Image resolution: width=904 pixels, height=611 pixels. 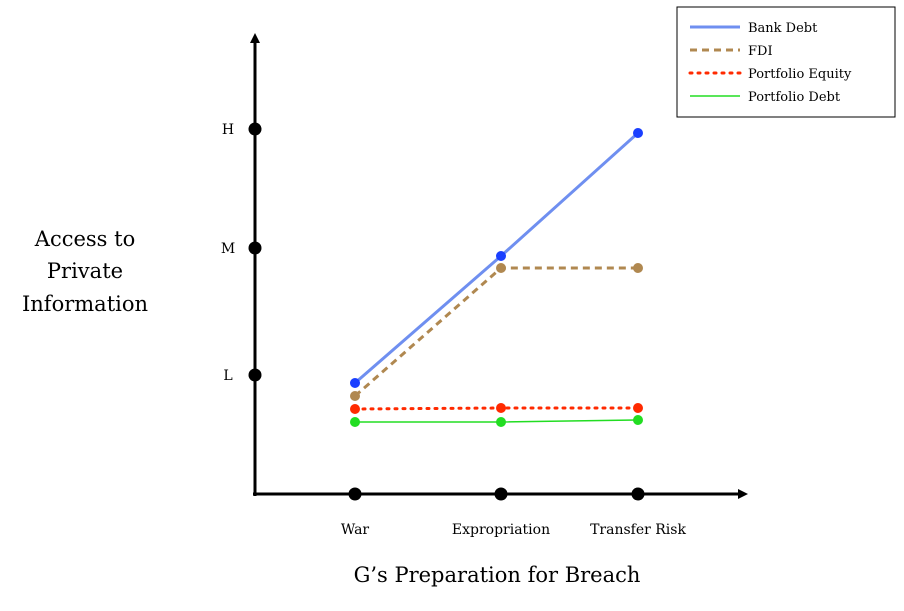 What do you see at coordinates (228, 249) in the screenshot?
I see `y-tick-label-m: M` at bounding box center [228, 249].